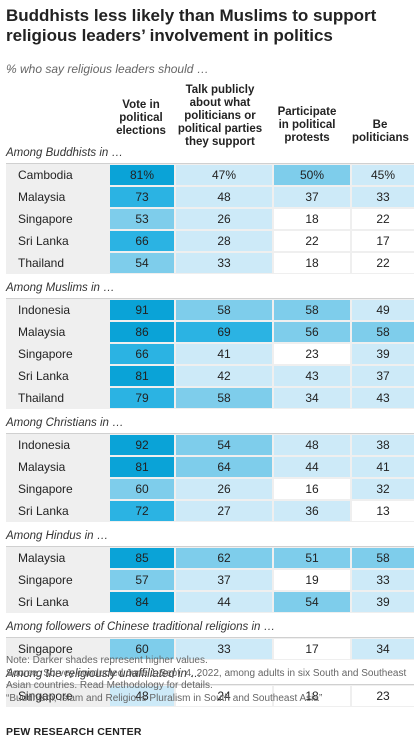 This screenshot has height=746, width=420. I want to click on value-cell: 84, so click(142, 602).